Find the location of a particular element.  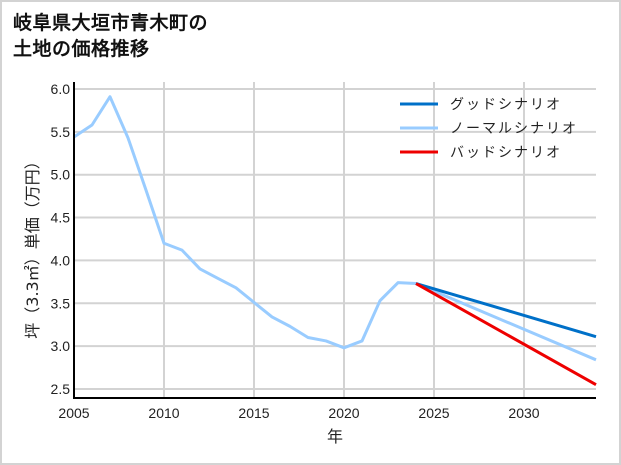

y-tick-label: 3.5 is located at coordinates (61, 303).